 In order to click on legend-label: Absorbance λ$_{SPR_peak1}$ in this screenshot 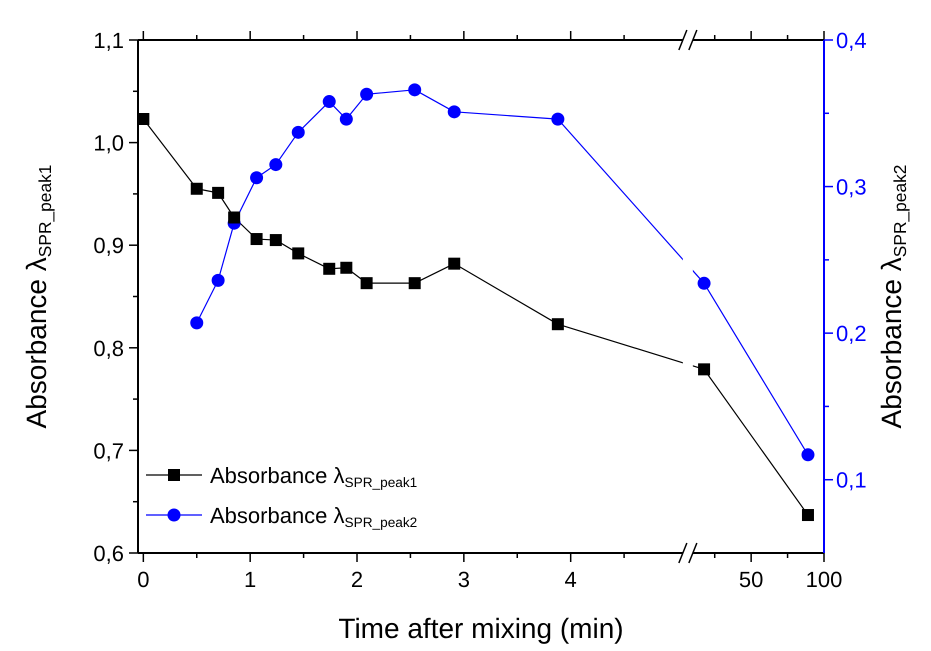, I will do `click(314, 476)`.